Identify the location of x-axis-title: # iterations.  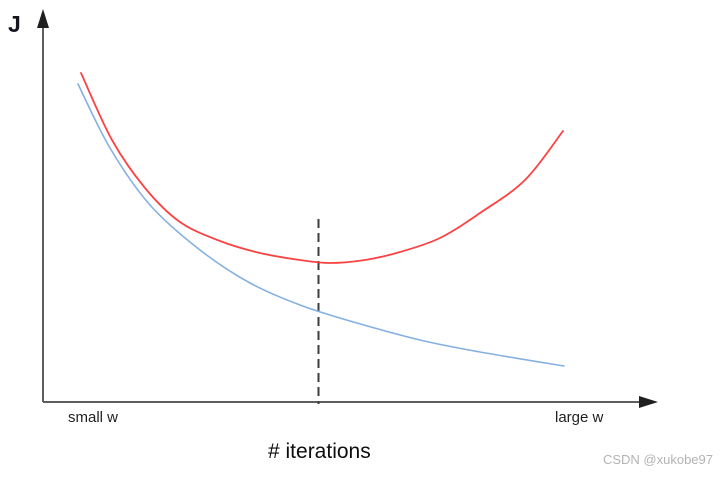
(319, 451).